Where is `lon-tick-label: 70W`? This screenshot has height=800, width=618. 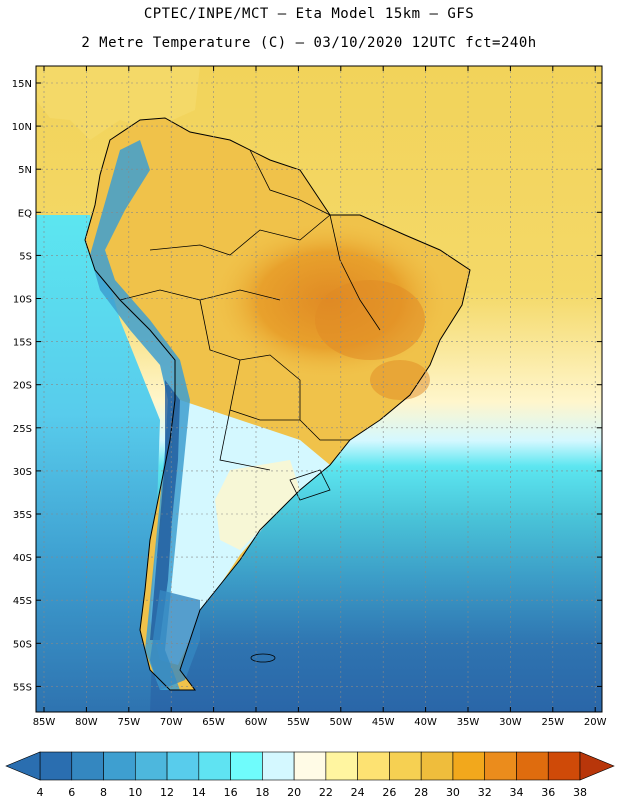 lon-tick-label: 70W is located at coordinates (171, 722).